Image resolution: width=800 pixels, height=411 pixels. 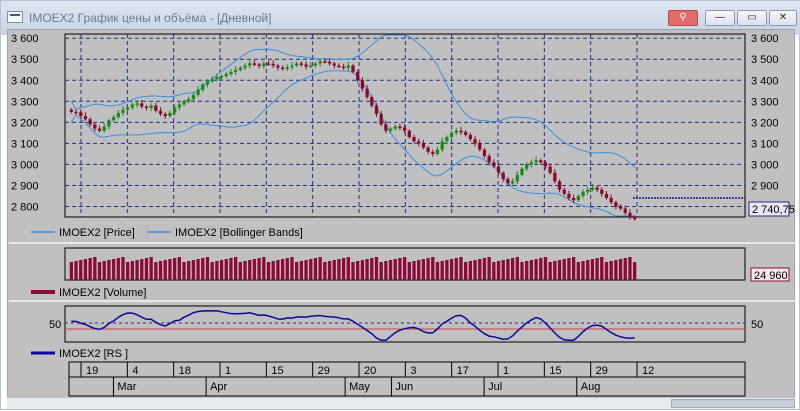 What do you see at coordinates (25, 144) in the screenshot?
I see `price-tick-label: 3 100` at bounding box center [25, 144].